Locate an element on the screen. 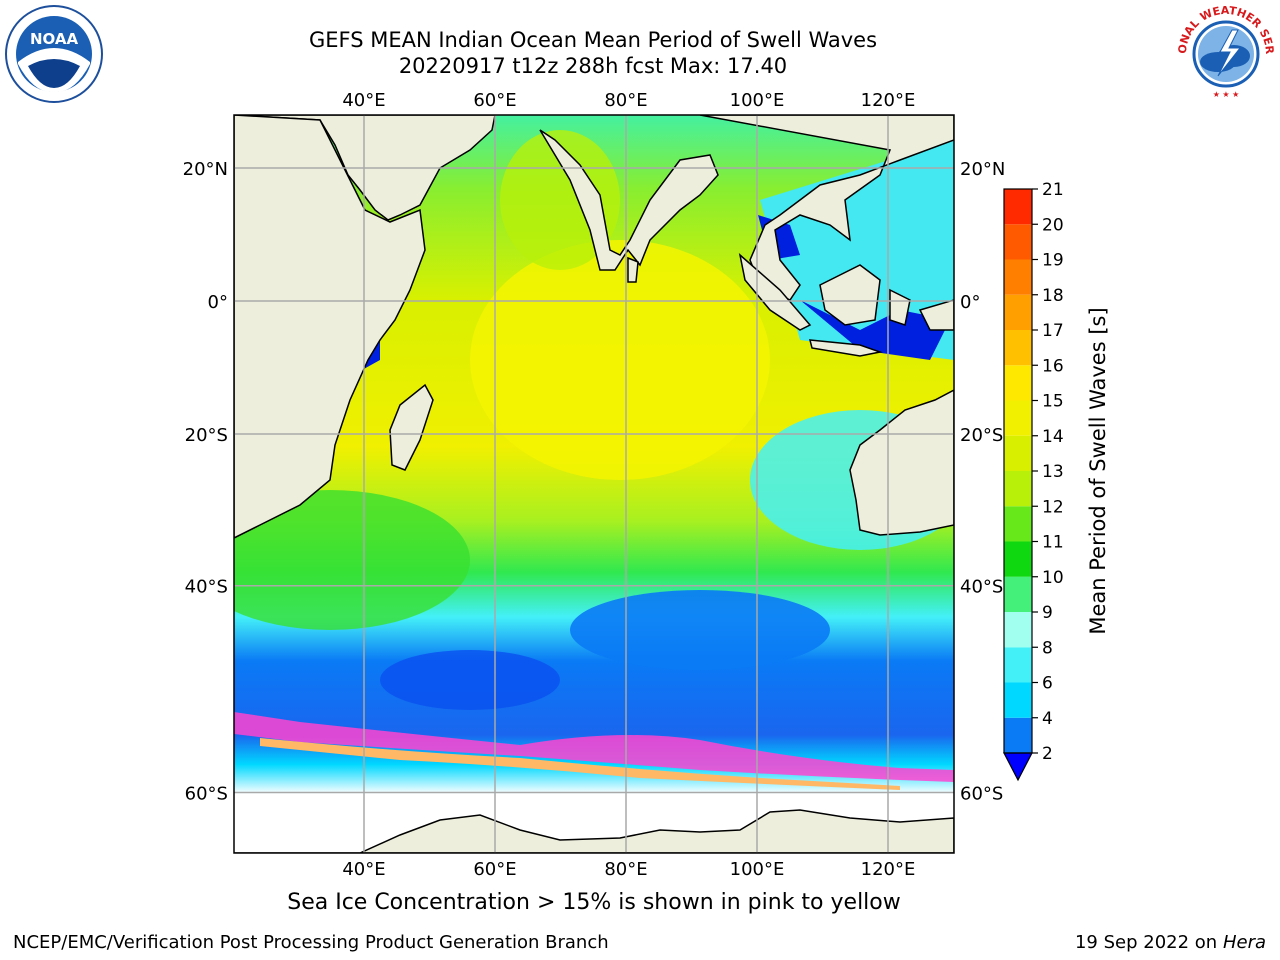 The image size is (1280, 960). nws-logo: NATIONAL WEATHER SERVICE ★ ★ ★ is located at coordinates (1226, 52).